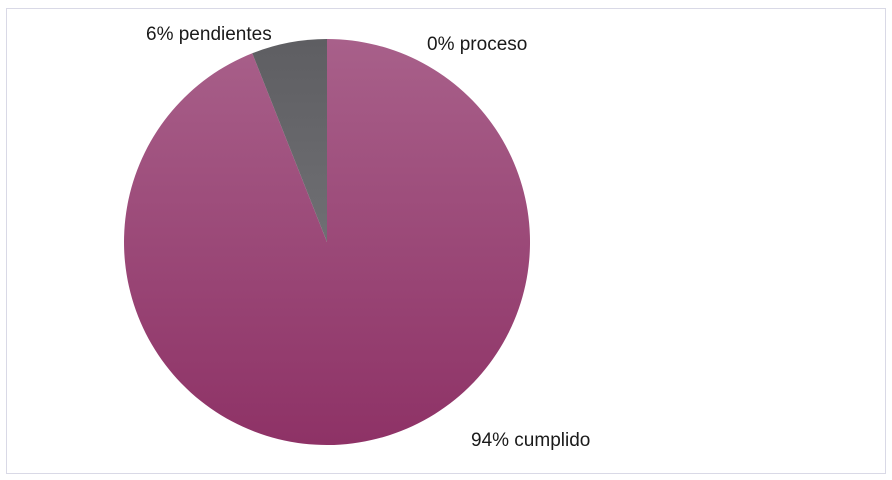  I want to click on pie-slice-pendientes, so click(289, 140).